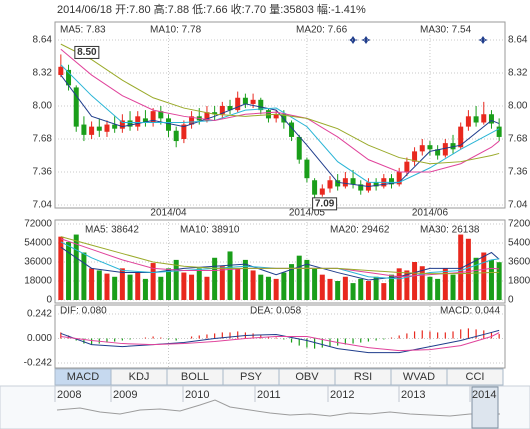 This screenshot has width=530, height=429. I want to click on indicator-tab-label: KDJ, so click(139, 377).